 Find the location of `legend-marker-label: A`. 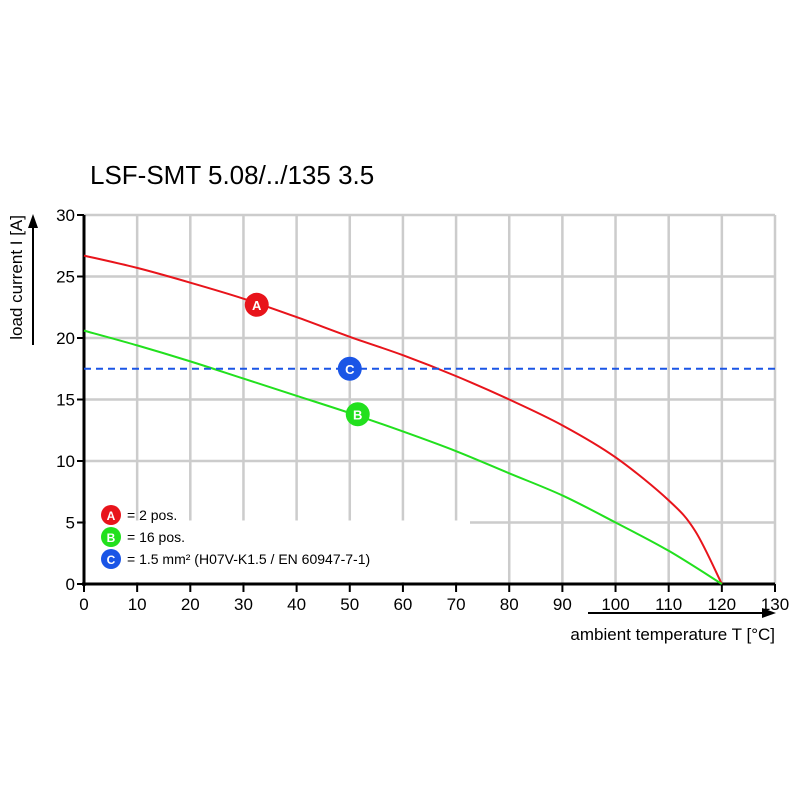

legend-marker-label: A is located at coordinates (111, 516).